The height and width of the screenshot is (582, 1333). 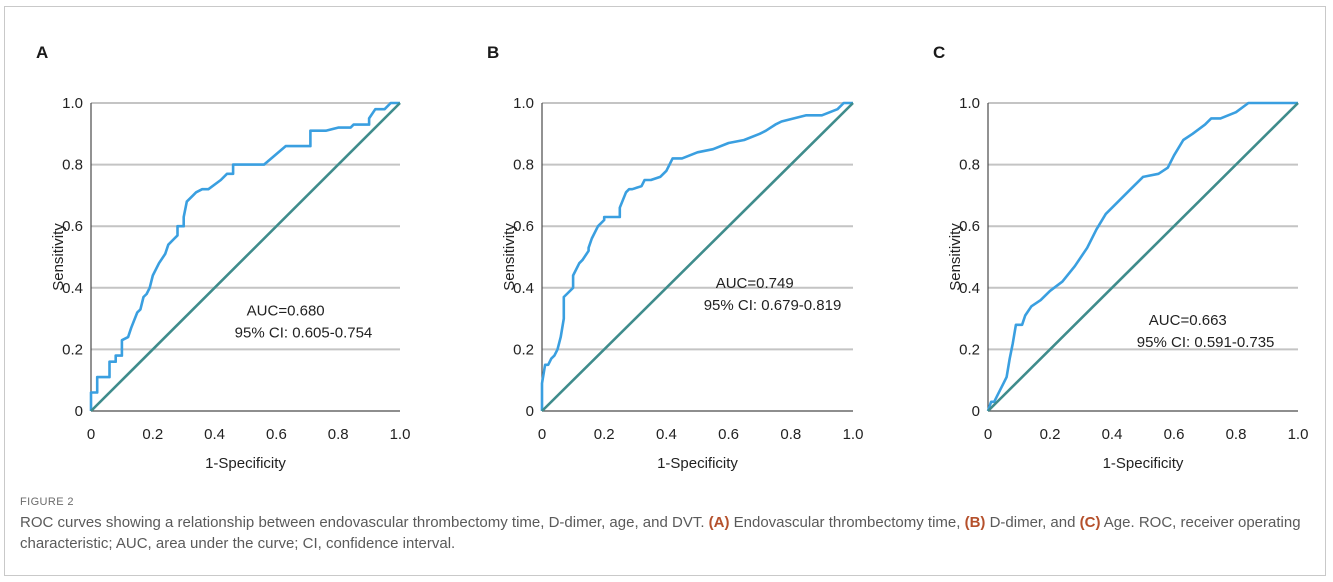 I want to click on panel-label: C, so click(x=939, y=52).